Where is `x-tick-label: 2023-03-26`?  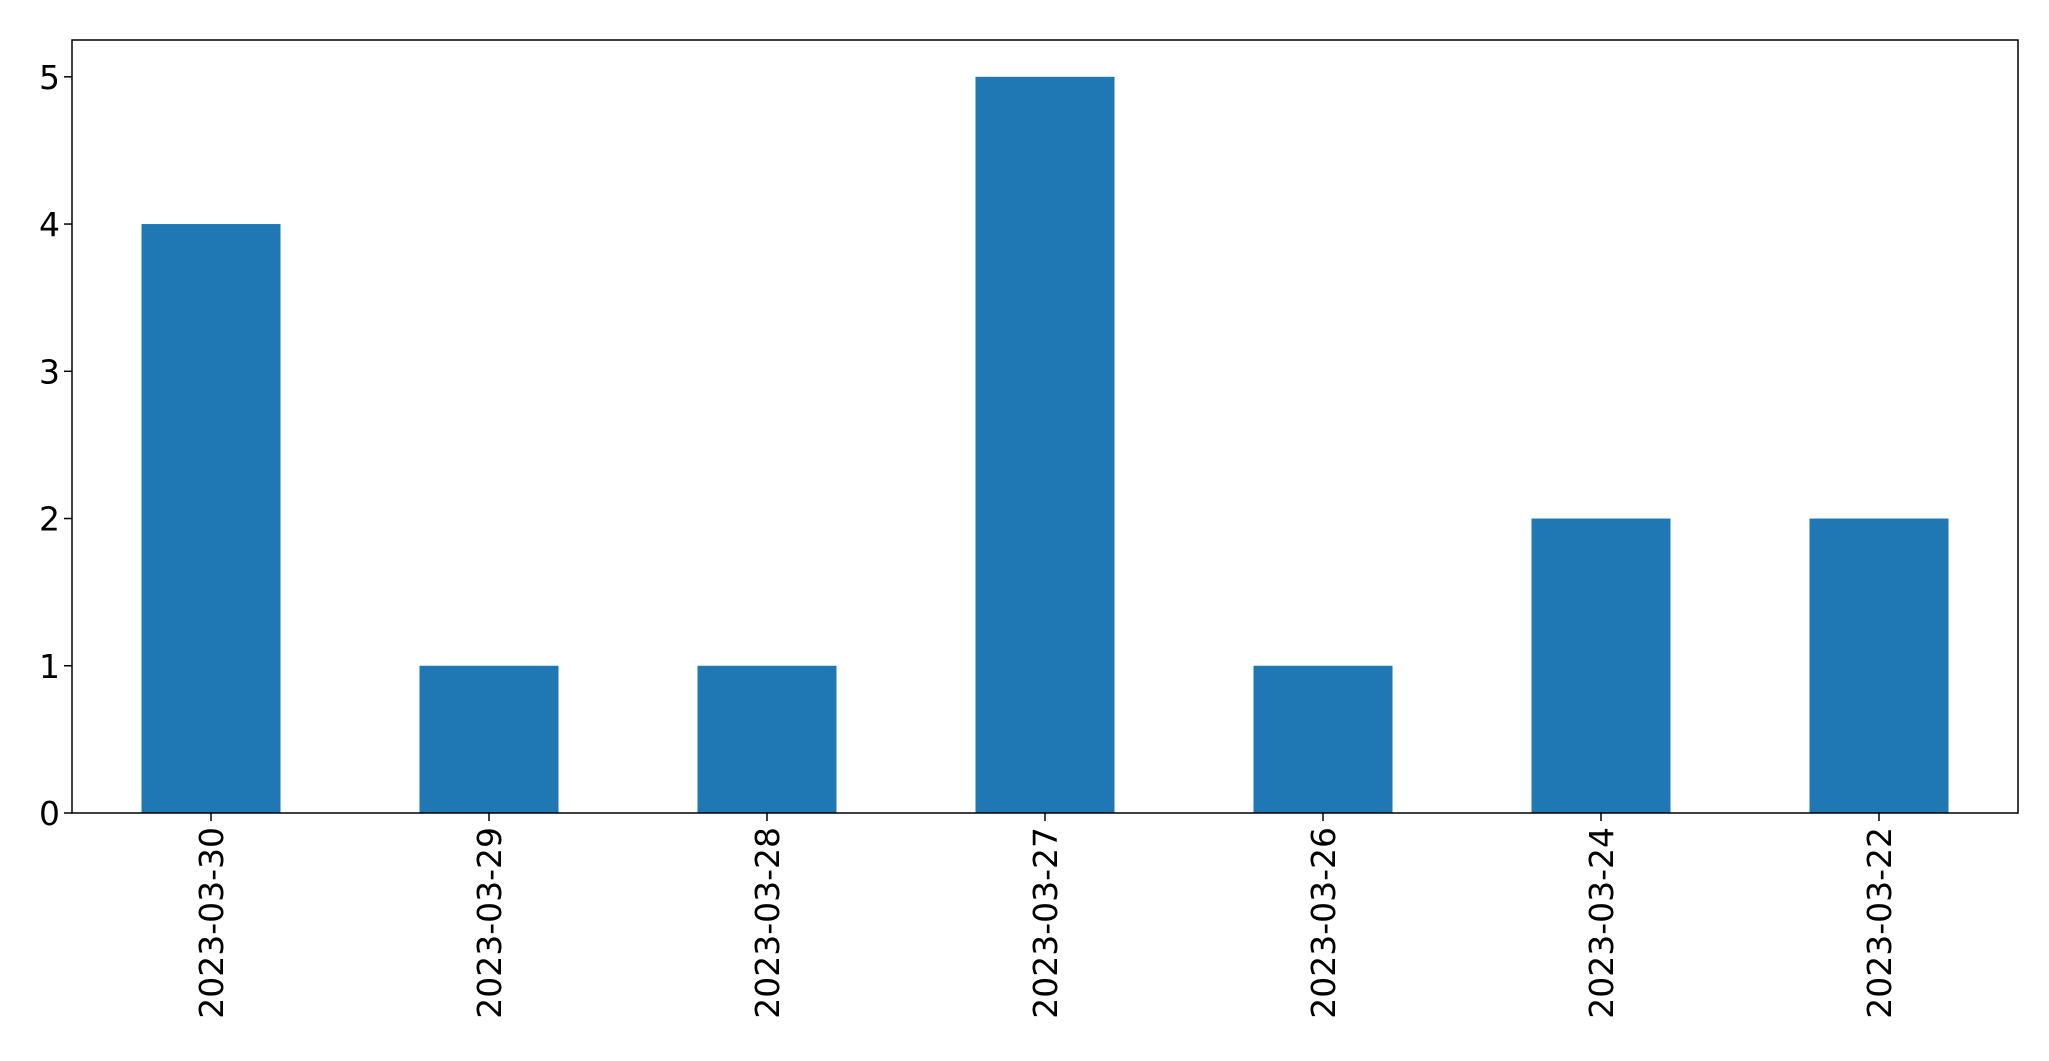
x-tick-label: 2023-03-26 is located at coordinates (1323, 923).